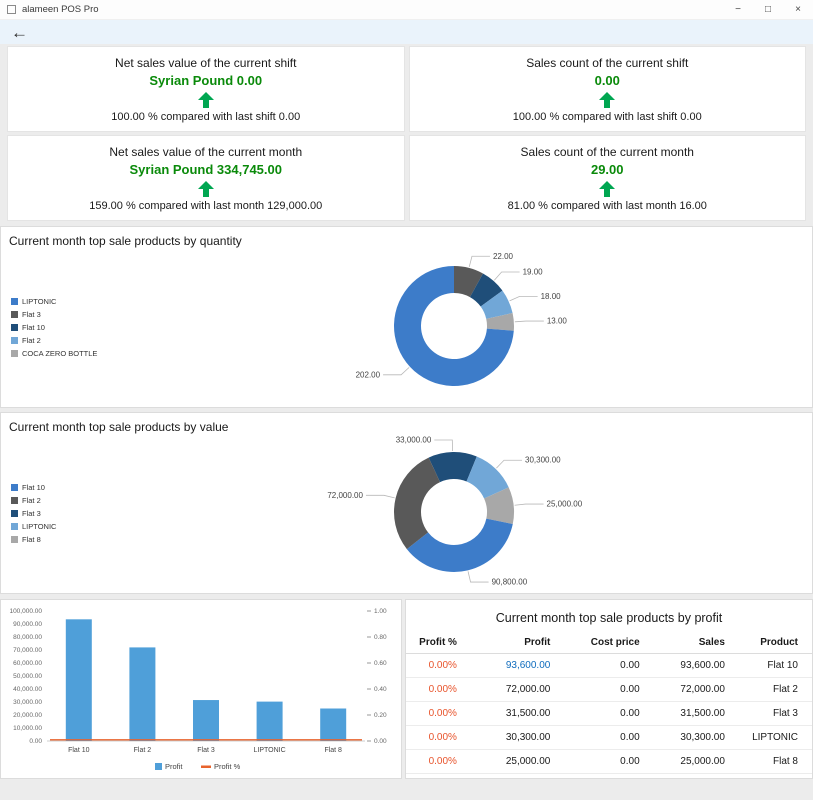 The height and width of the screenshot is (800, 813). I want to click on legend-label: Flat 8, so click(31, 539).